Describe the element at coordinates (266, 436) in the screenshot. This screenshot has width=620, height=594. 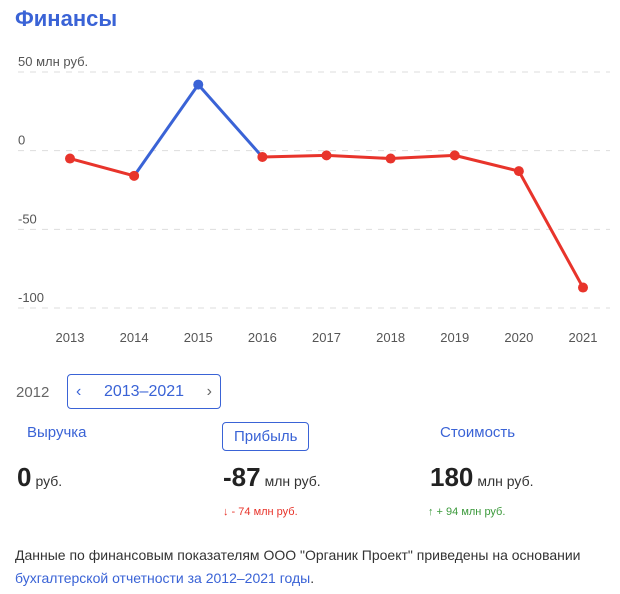
I see `tab-profit: Прибыль` at that location.